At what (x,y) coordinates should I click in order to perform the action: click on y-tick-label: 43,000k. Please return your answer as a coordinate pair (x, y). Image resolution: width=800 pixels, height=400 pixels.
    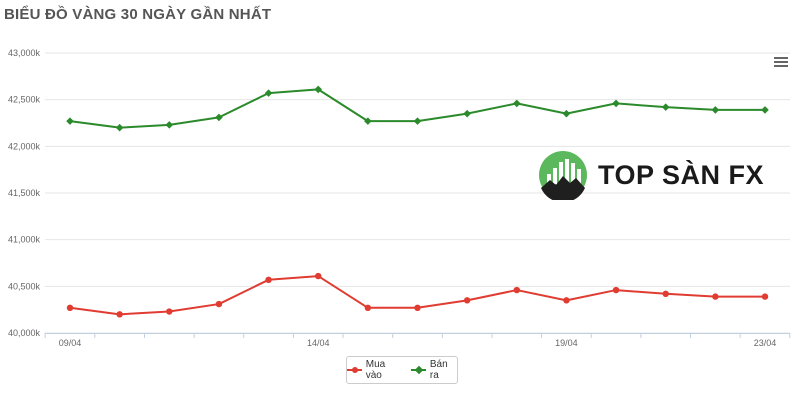
    Looking at the image, I should click on (24, 53).